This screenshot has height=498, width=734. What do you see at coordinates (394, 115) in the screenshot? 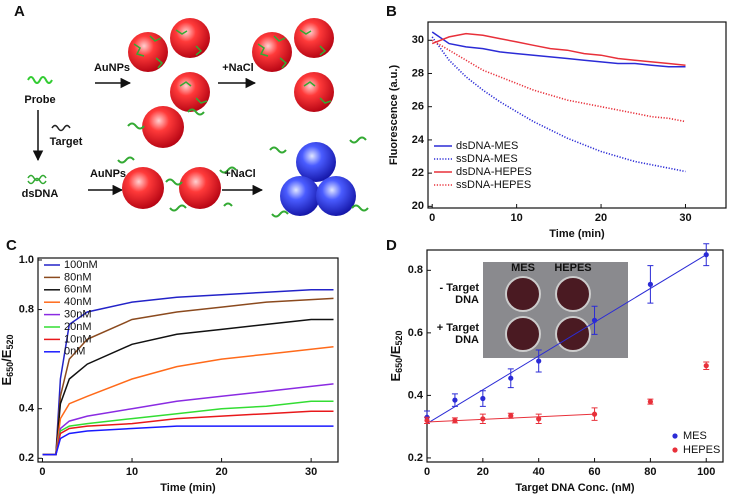
I see `y-axis-label: Fluorescence (a.u.)` at bounding box center [394, 115].